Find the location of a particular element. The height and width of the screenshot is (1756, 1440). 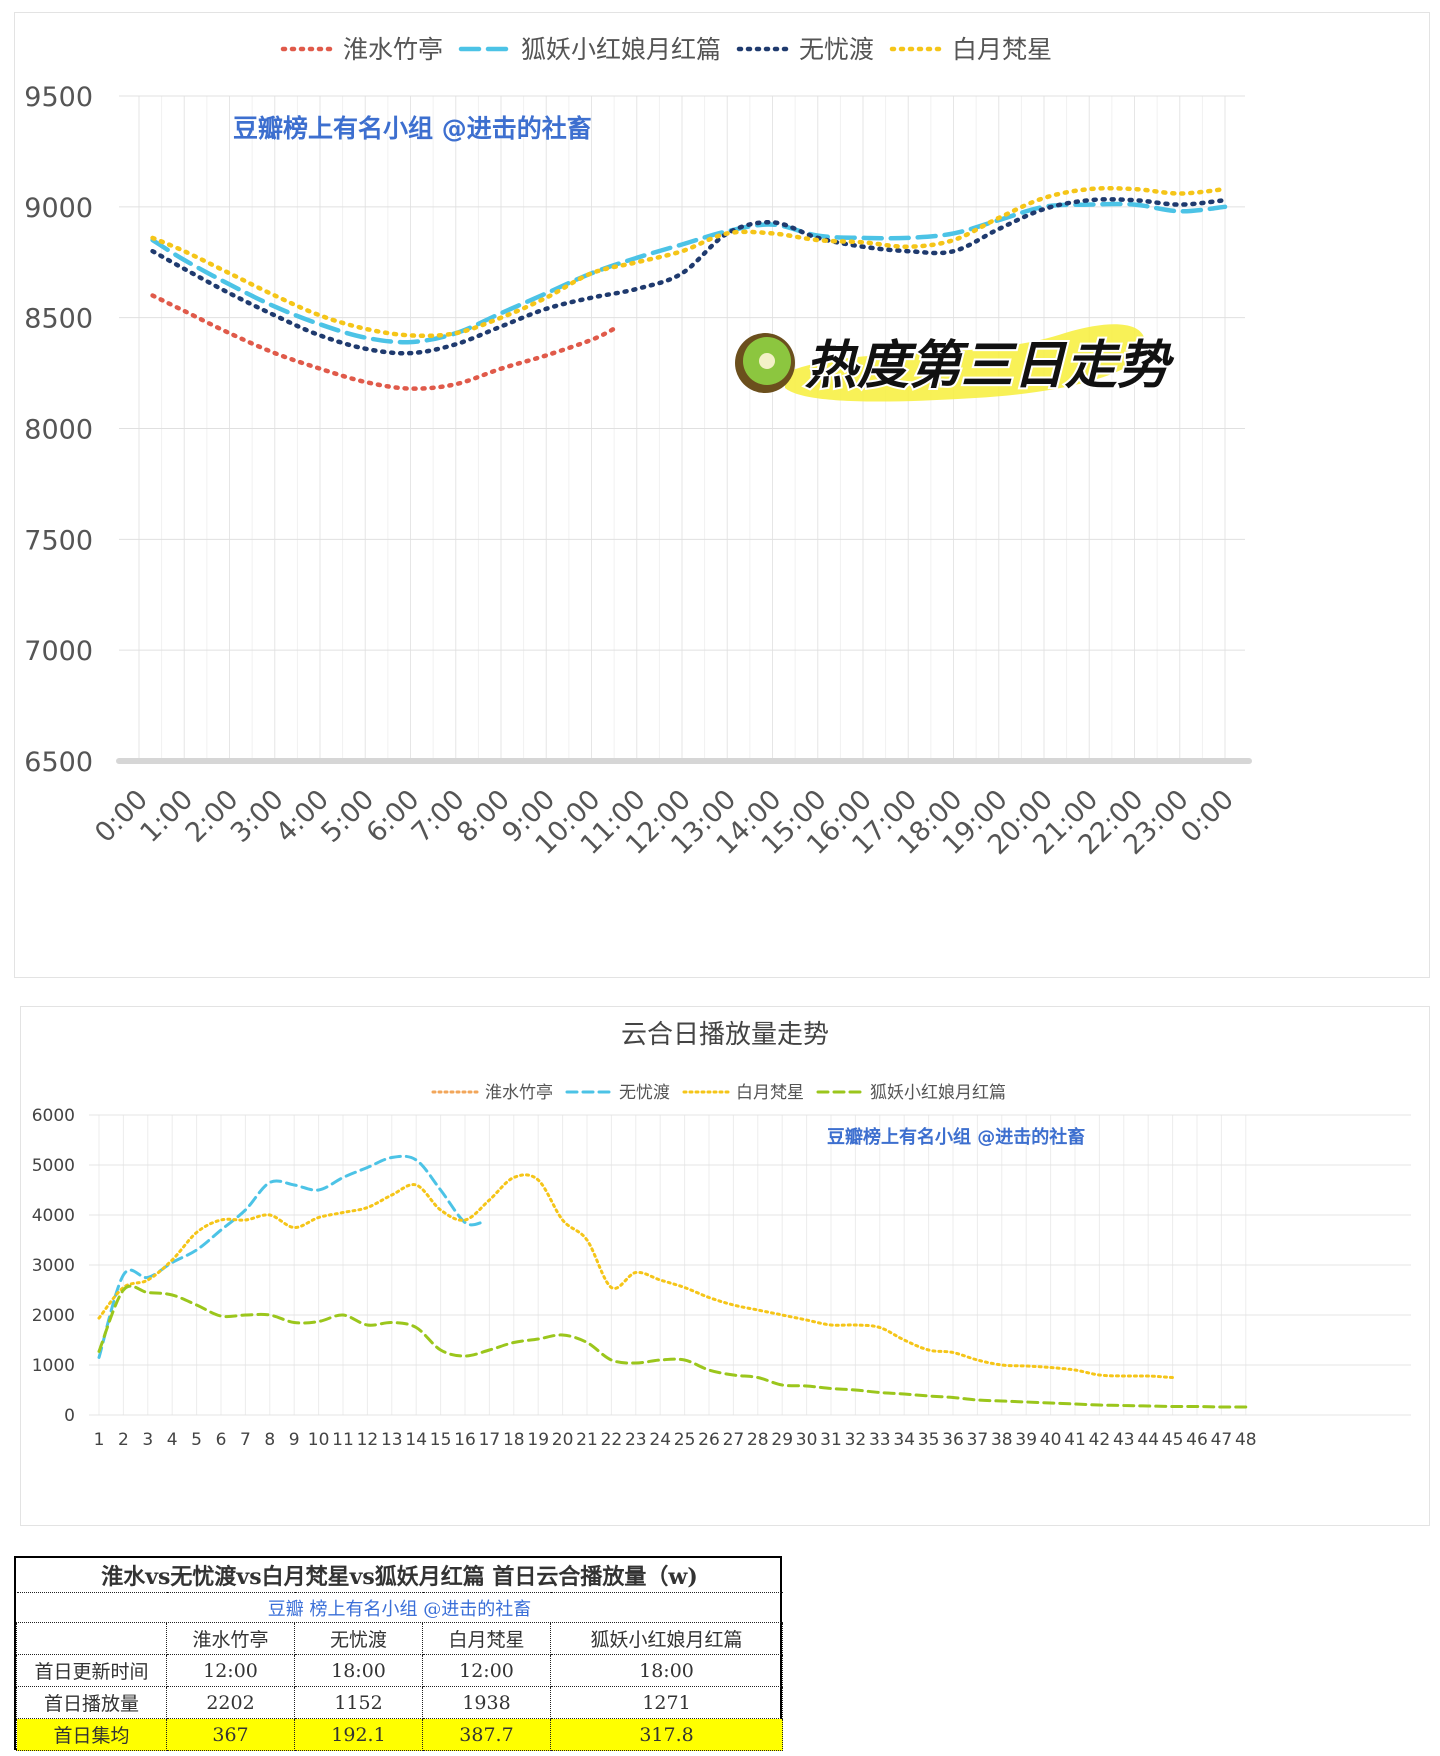

table-cell: 387.7 is located at coordinates (486, 1734).